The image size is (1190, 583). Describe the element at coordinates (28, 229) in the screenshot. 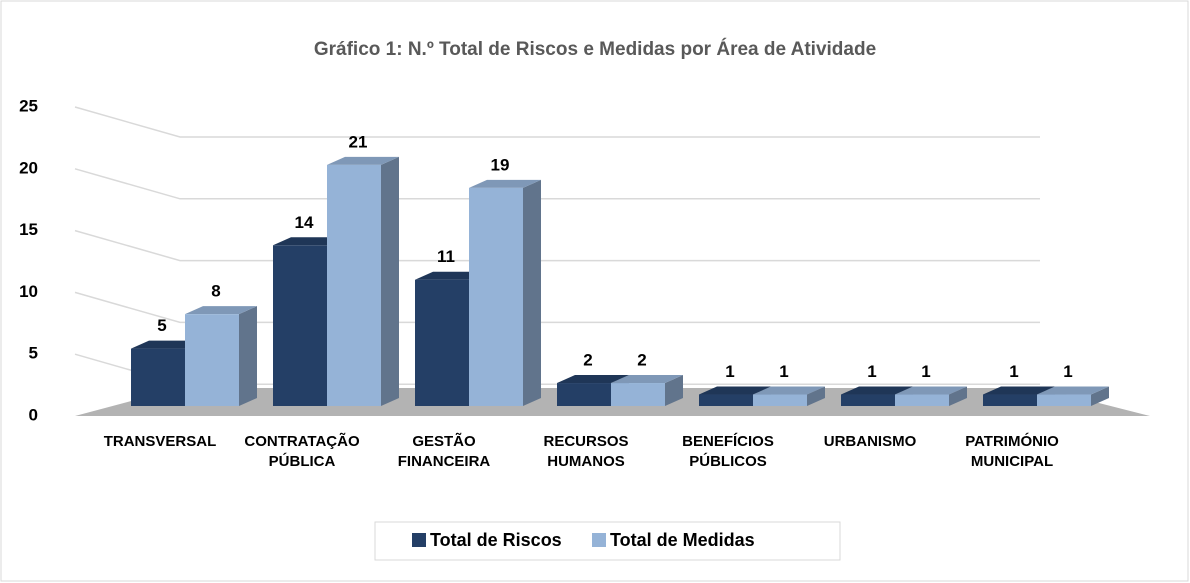

I see `y-tick-label: 15` at that location.